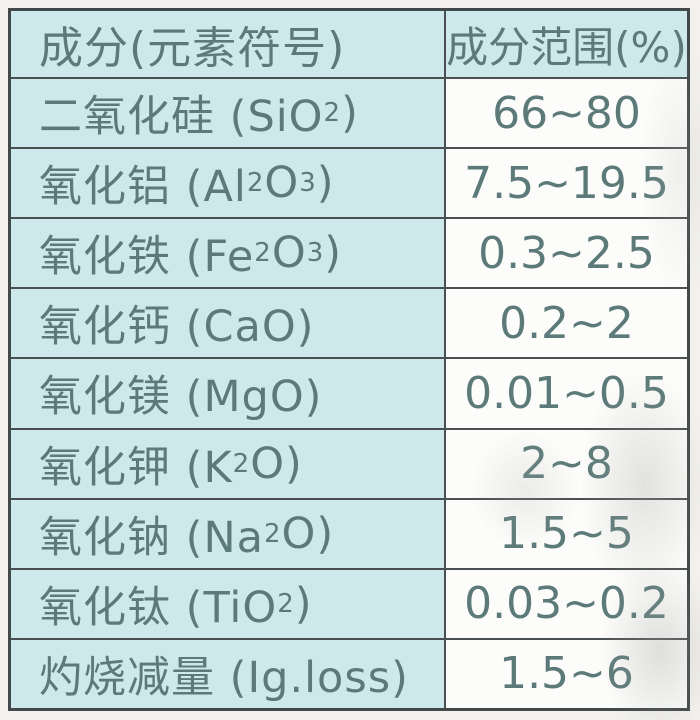  I want to click on component-cell: 氧化钠 (Na 2 O), so click(228, 533).